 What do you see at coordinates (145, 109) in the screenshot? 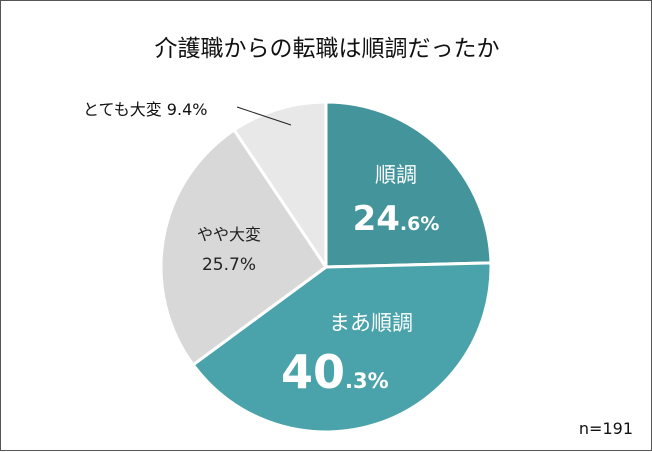
I see `slice-callout-totemo-taihen: とても大変 9.4%` at bounding box center [145, 109].